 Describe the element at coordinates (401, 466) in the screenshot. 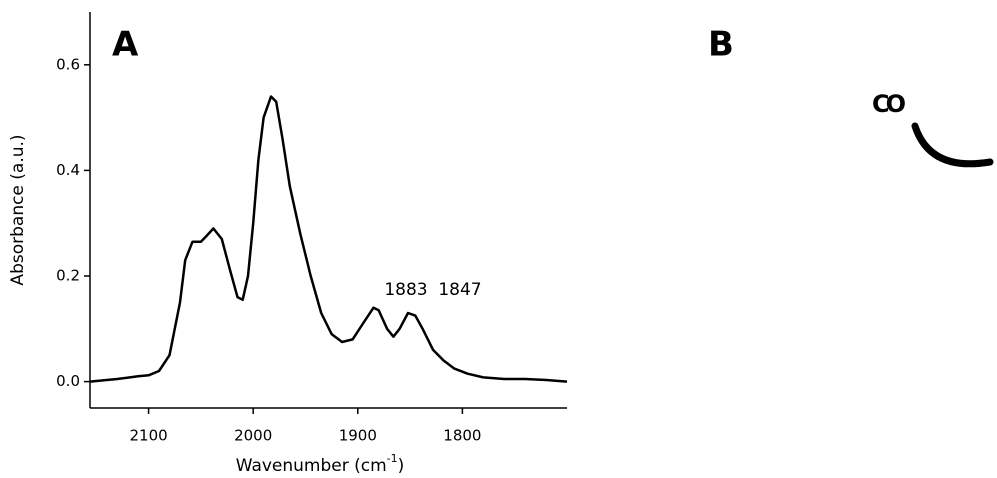

I see `x-label-end: )` at that location.